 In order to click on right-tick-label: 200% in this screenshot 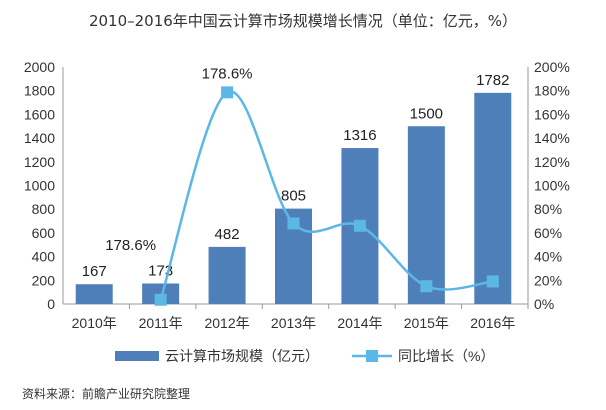, I will do `click(552, 67)`.